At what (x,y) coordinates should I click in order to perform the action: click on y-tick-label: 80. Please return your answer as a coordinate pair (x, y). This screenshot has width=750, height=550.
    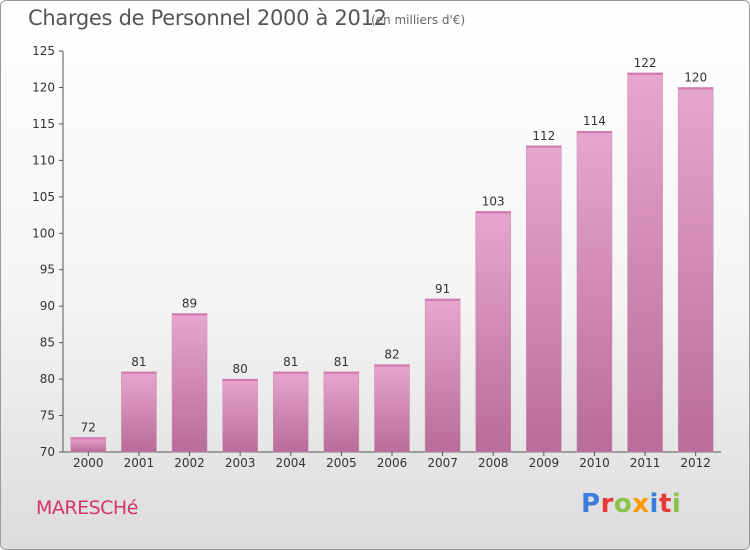
    Looking at the image, I should click on (47, 379).